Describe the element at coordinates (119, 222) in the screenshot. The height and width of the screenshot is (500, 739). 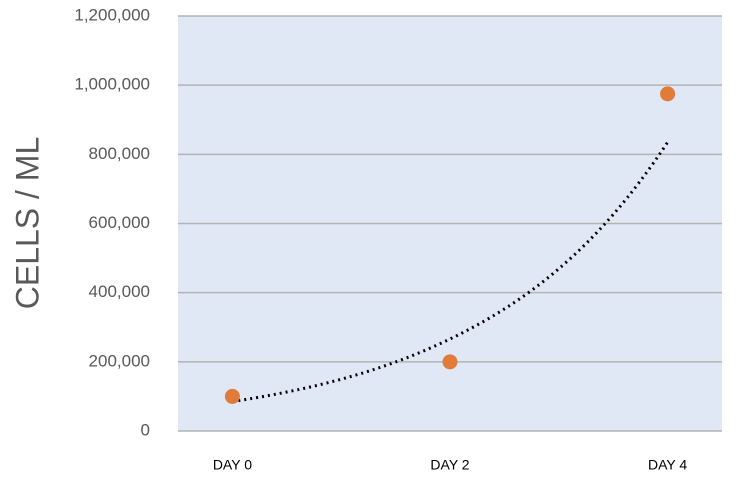
I see `y-tick-label: 600,000` at that location.